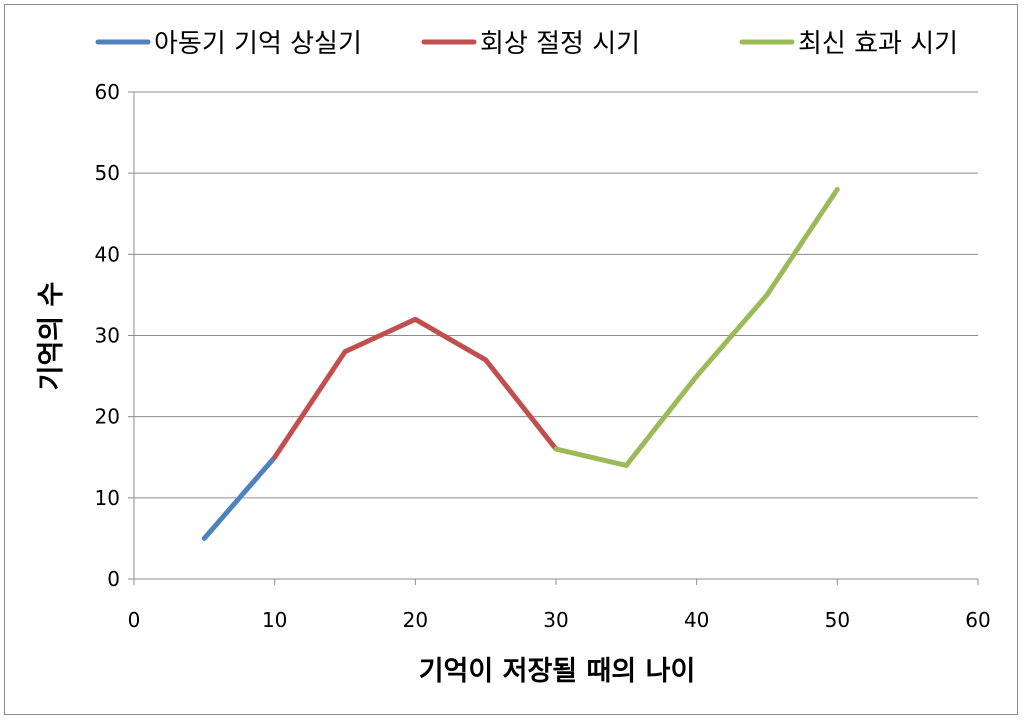 The width and height of the screenshot is (1024, 721). What do you see at coordinates (415, 620) in the screenshot?
I see `x-tick-label-20: 20` at bounding box center [415, 620].